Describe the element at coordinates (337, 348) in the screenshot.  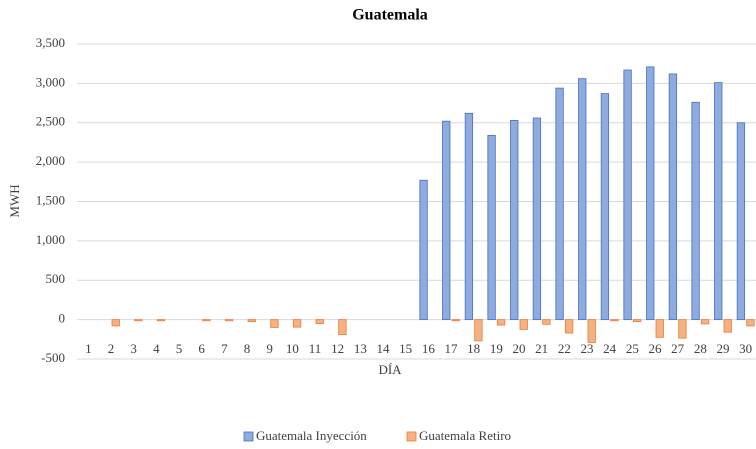
I see `x-tick-label: 12` at that location.